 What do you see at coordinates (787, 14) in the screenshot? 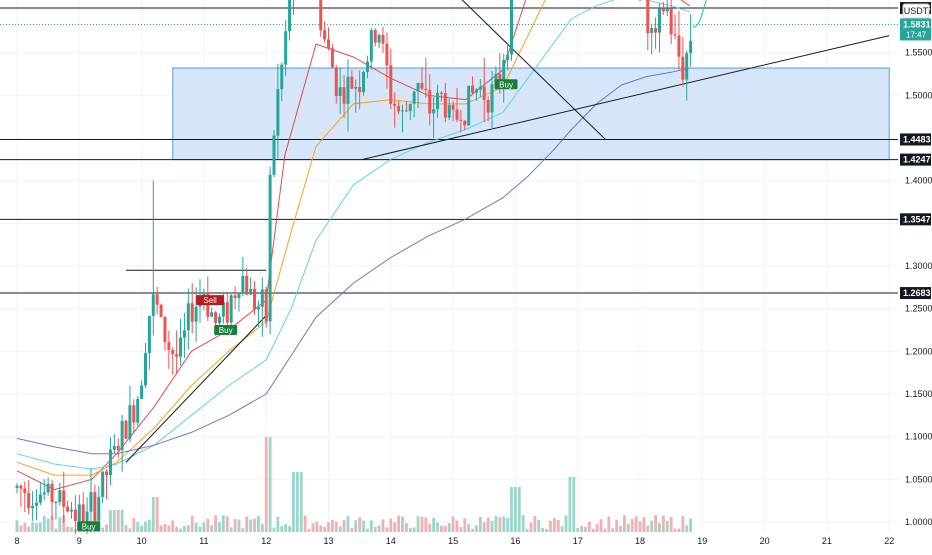
I see `projection-path-main` at bounding box center [787, 14].